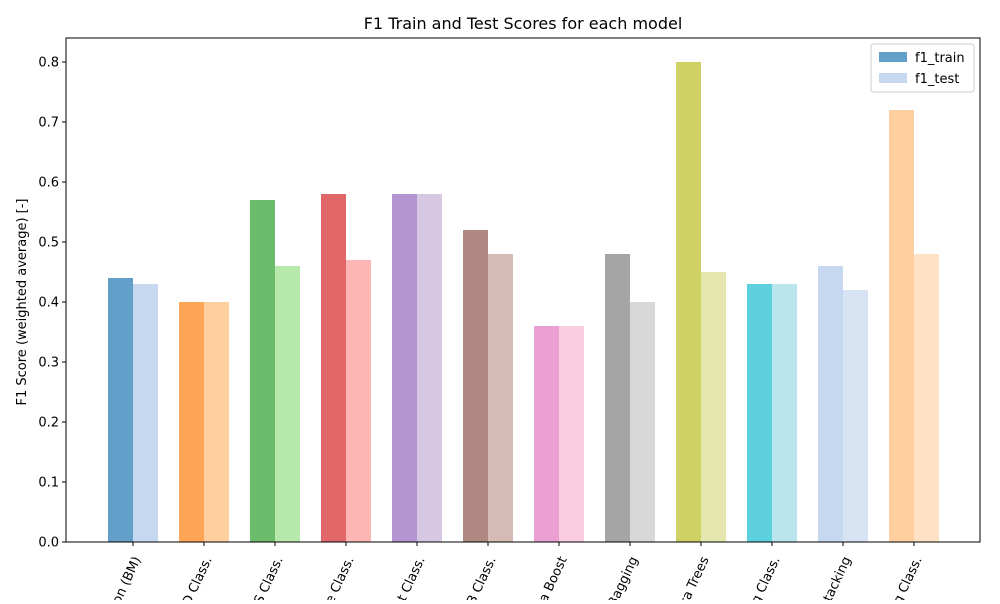 This screenshot has height=604, width=1000. What do you see at coordinates (48, 543) in the screenshot?
I see `y-tick-label: 0.0` at bounding box center [48, 543].